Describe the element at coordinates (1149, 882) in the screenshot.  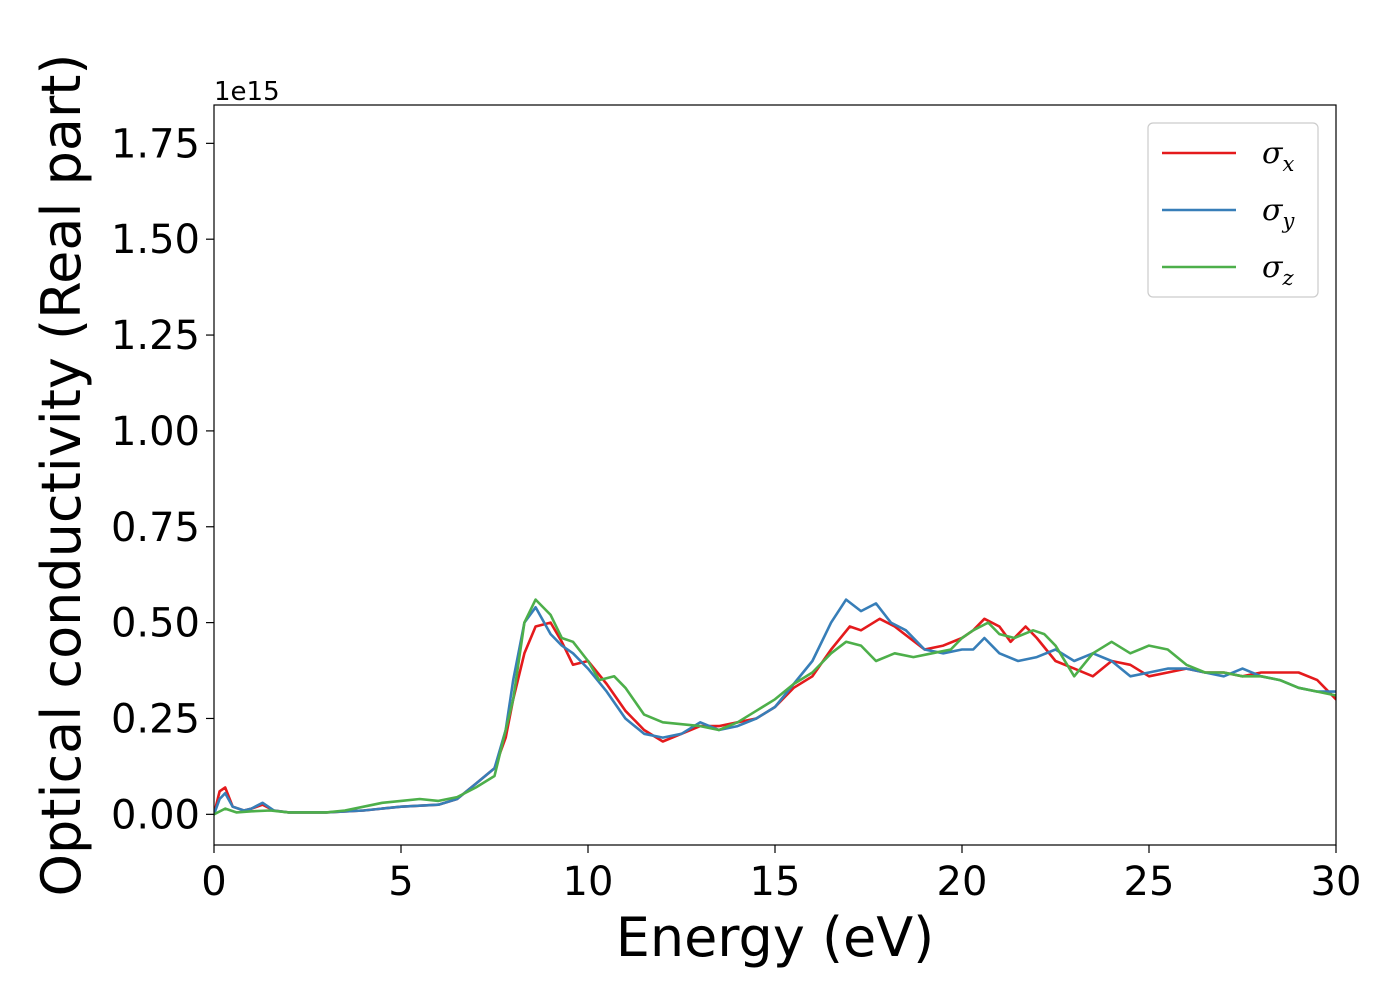
I see `x-tick-label: 25` at that location.